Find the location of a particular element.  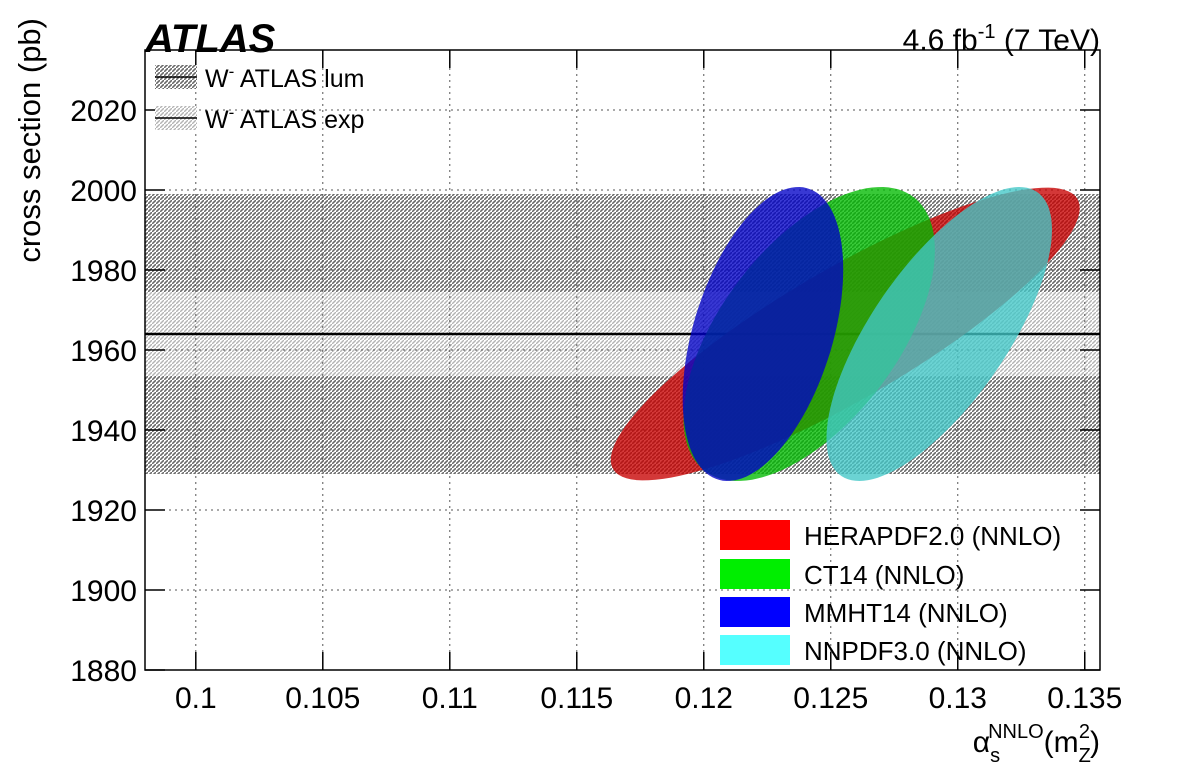

y-tick-label: 1900 is located at coordinates (103, 591).